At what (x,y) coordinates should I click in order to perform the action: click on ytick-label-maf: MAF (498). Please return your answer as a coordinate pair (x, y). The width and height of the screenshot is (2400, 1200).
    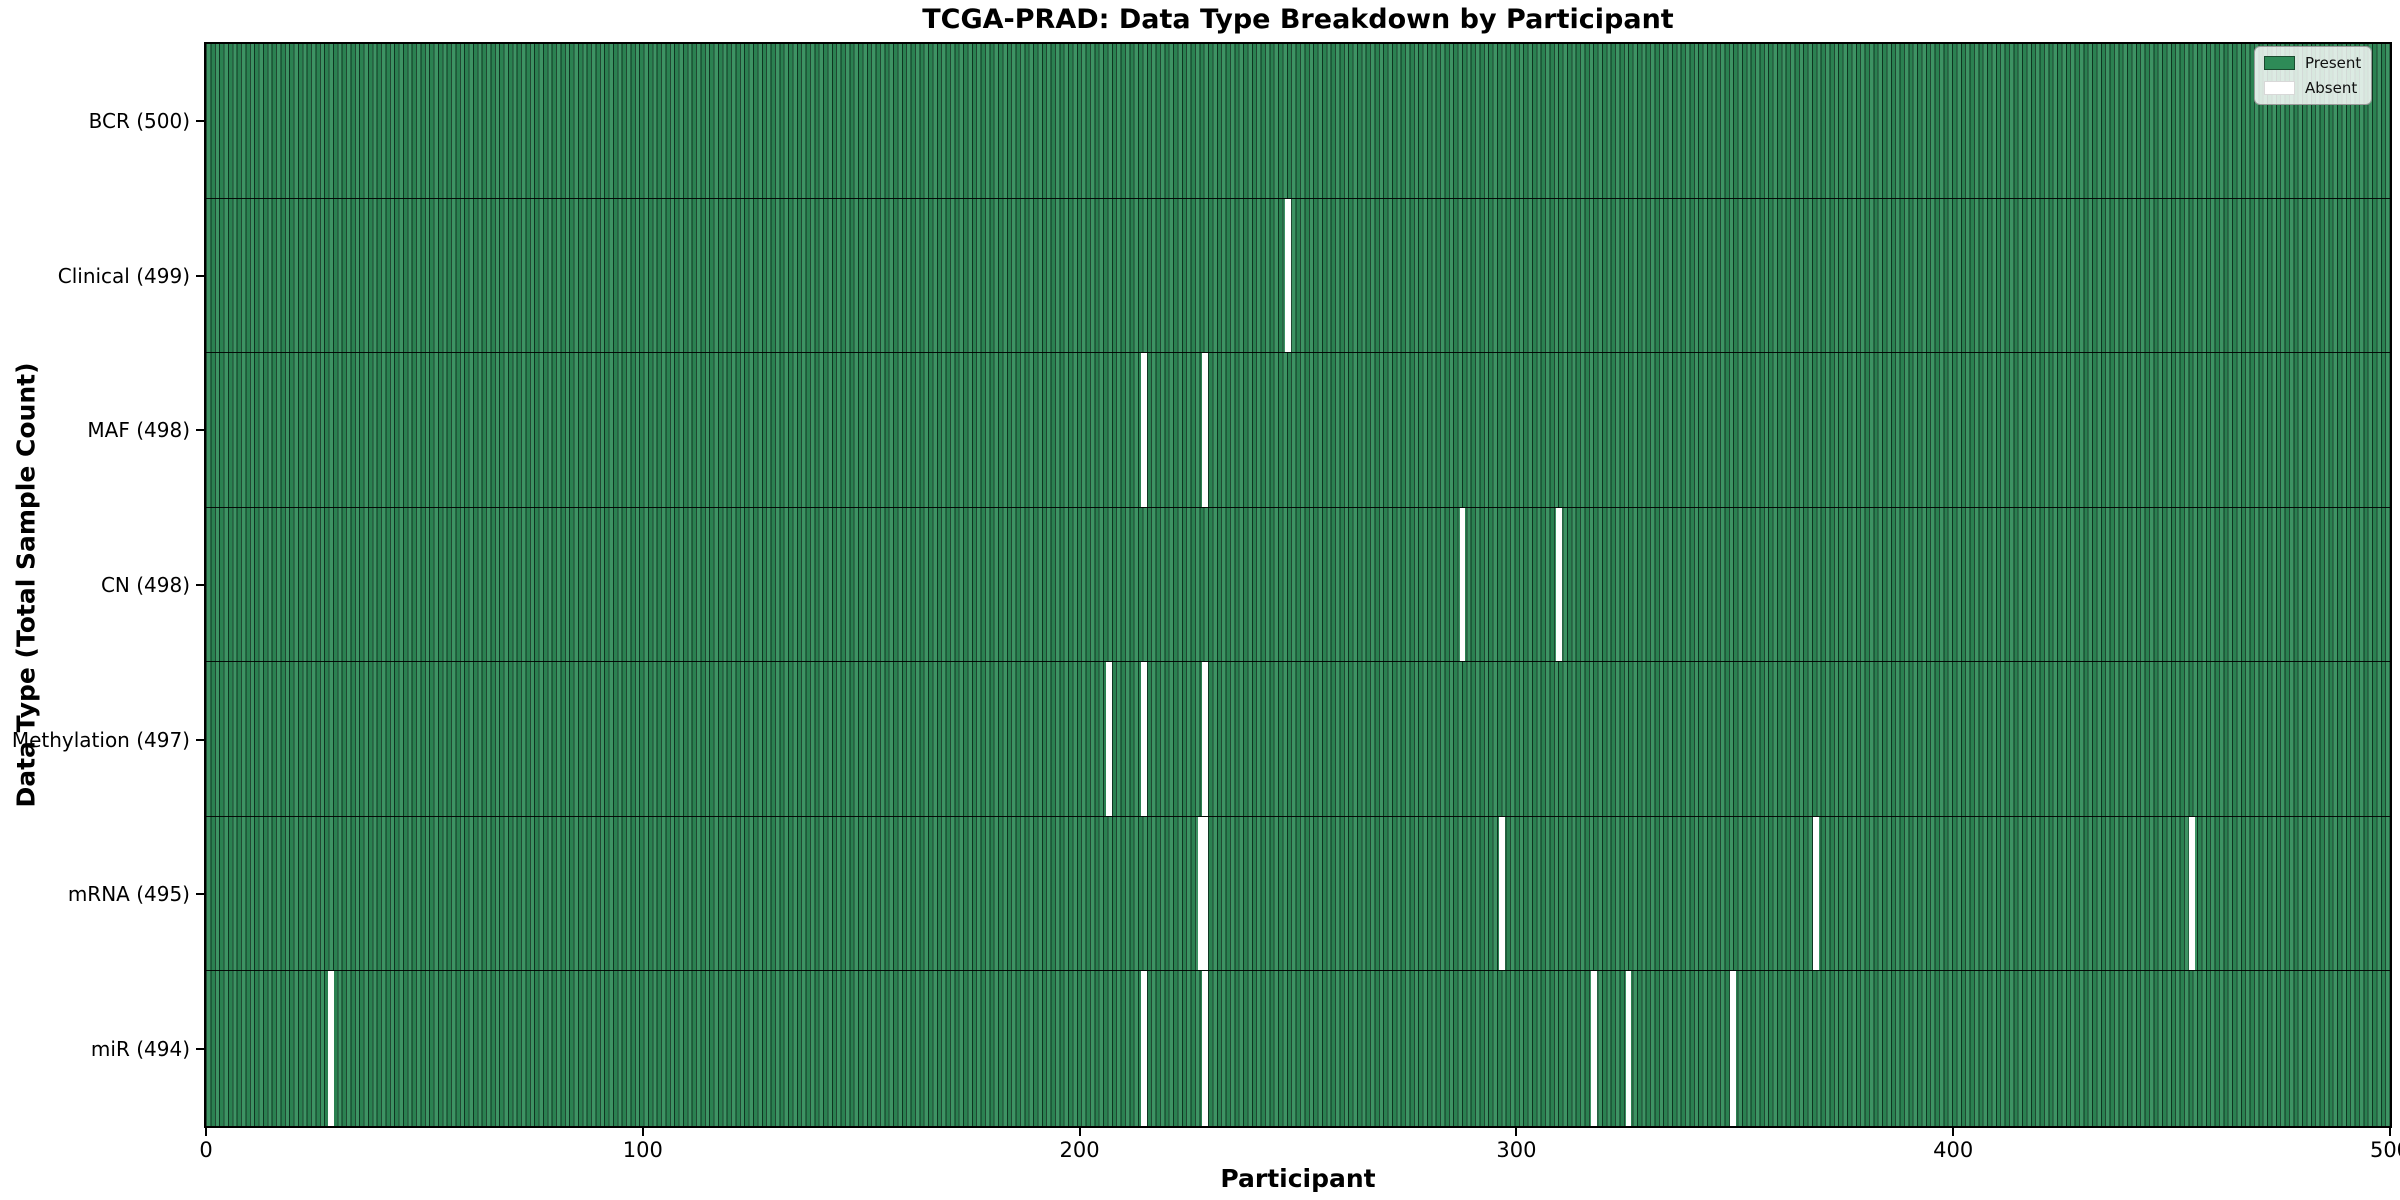
    Looking at the image, I should click on (138, 430).